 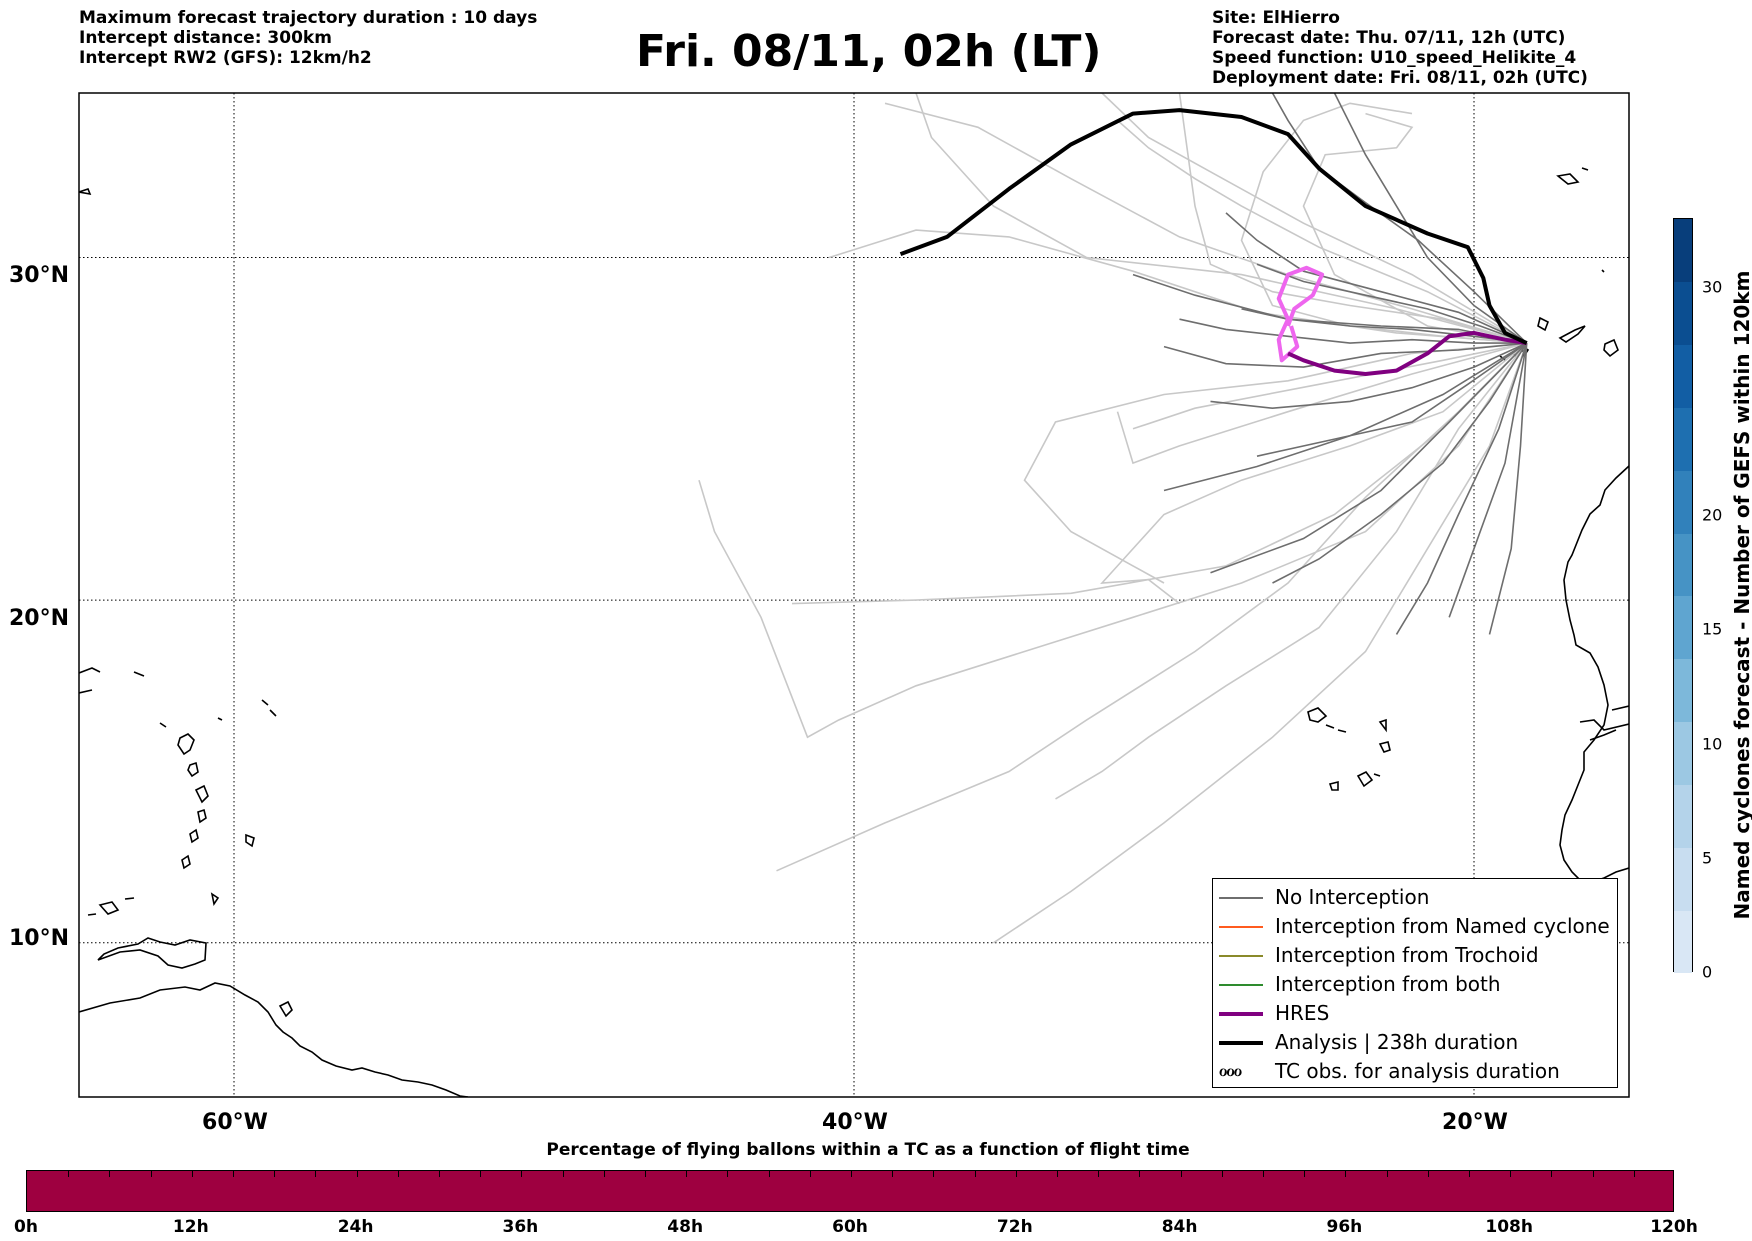 I want to click on lon-label-20w: 20°W, so click(x=1475, y=1122).